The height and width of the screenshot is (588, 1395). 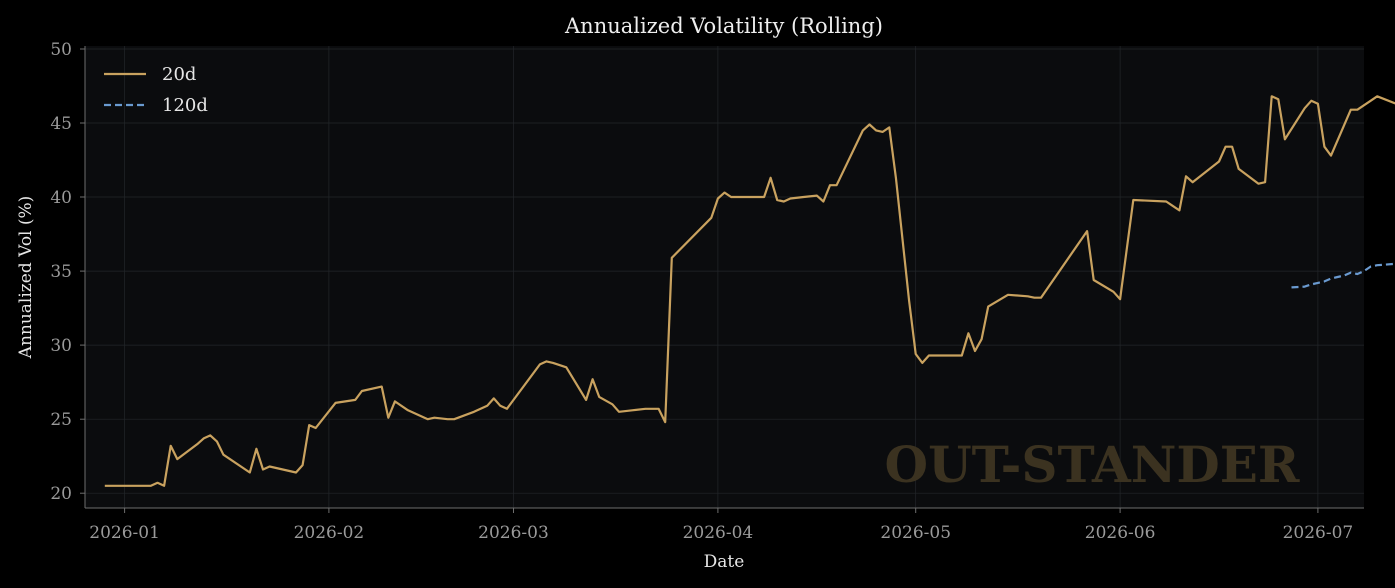 What do you see at coordinates (329, 533) in the screenshot?
I see `x-tick-label: 2026-02` at bounding box center [329, 533].